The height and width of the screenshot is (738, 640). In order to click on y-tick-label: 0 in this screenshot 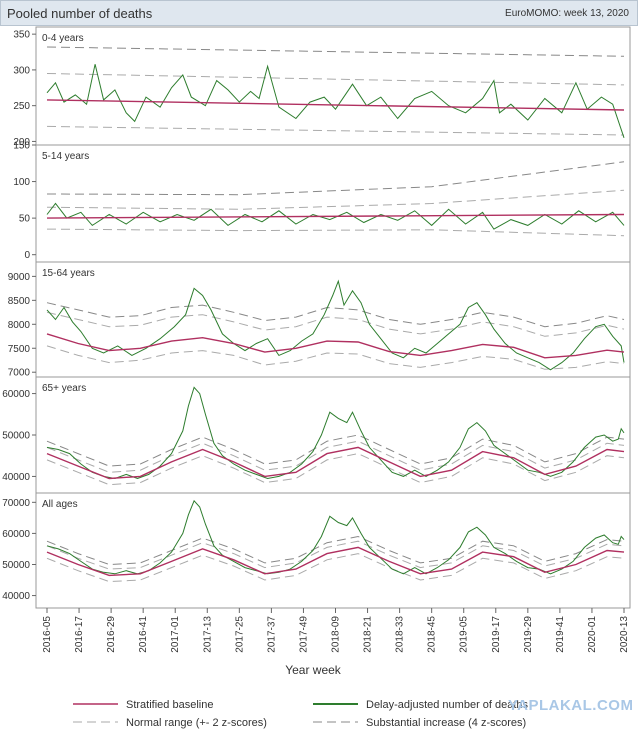, I will do `click(27, 255)`.